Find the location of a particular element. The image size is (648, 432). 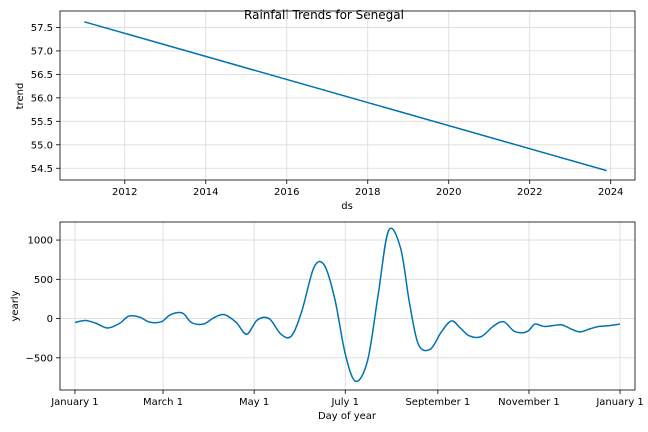

trend-y-axis-label: trend is located at coordinates (20, 96).